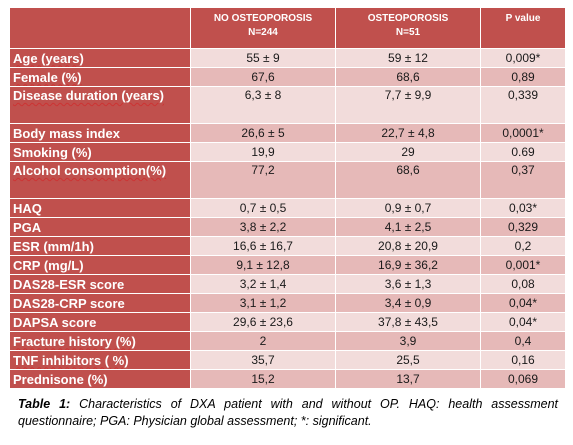  Describe the element at coordinates (27, 208) in the screenshot. I see `row-label: HAQ` at that location.